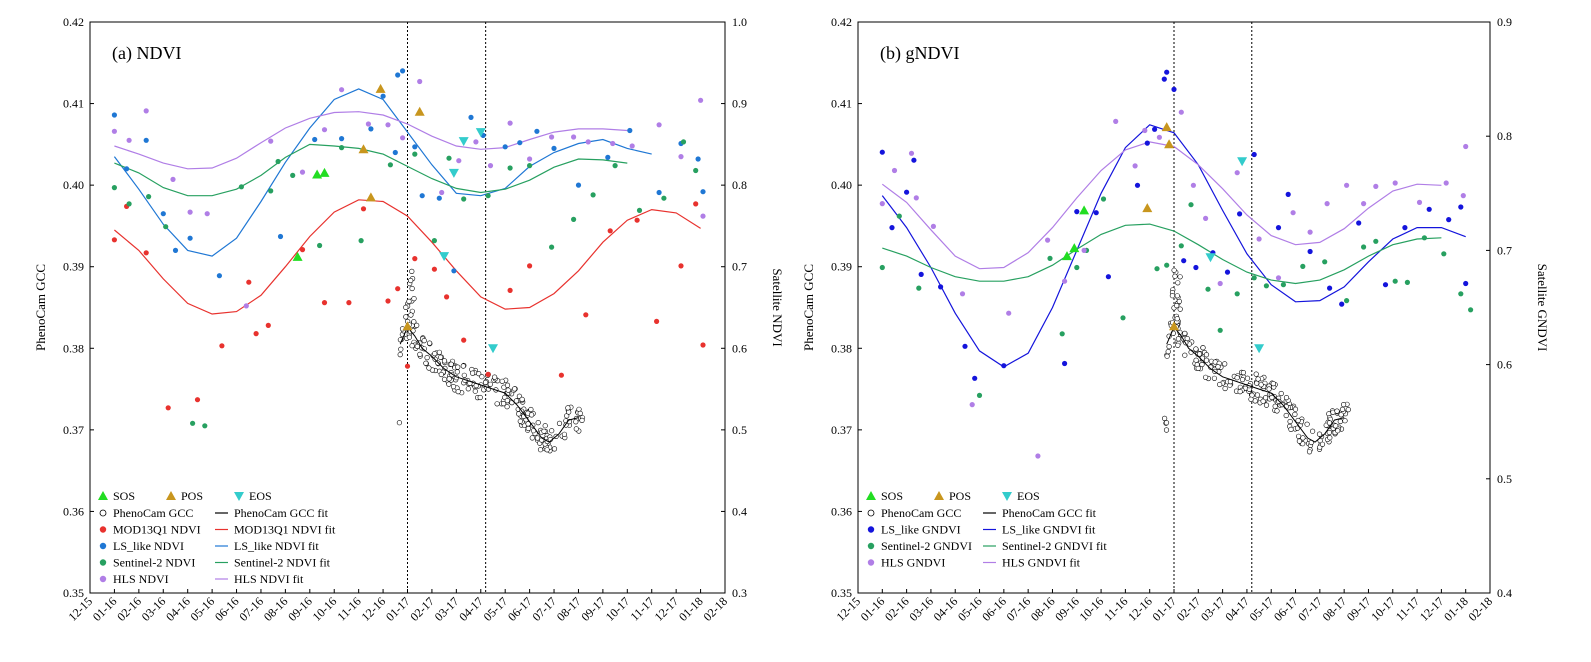  Describe the element at coordinates (281, 513) in the screenshot. I see `legend-label: PhenoCam GCC fit` at that location.